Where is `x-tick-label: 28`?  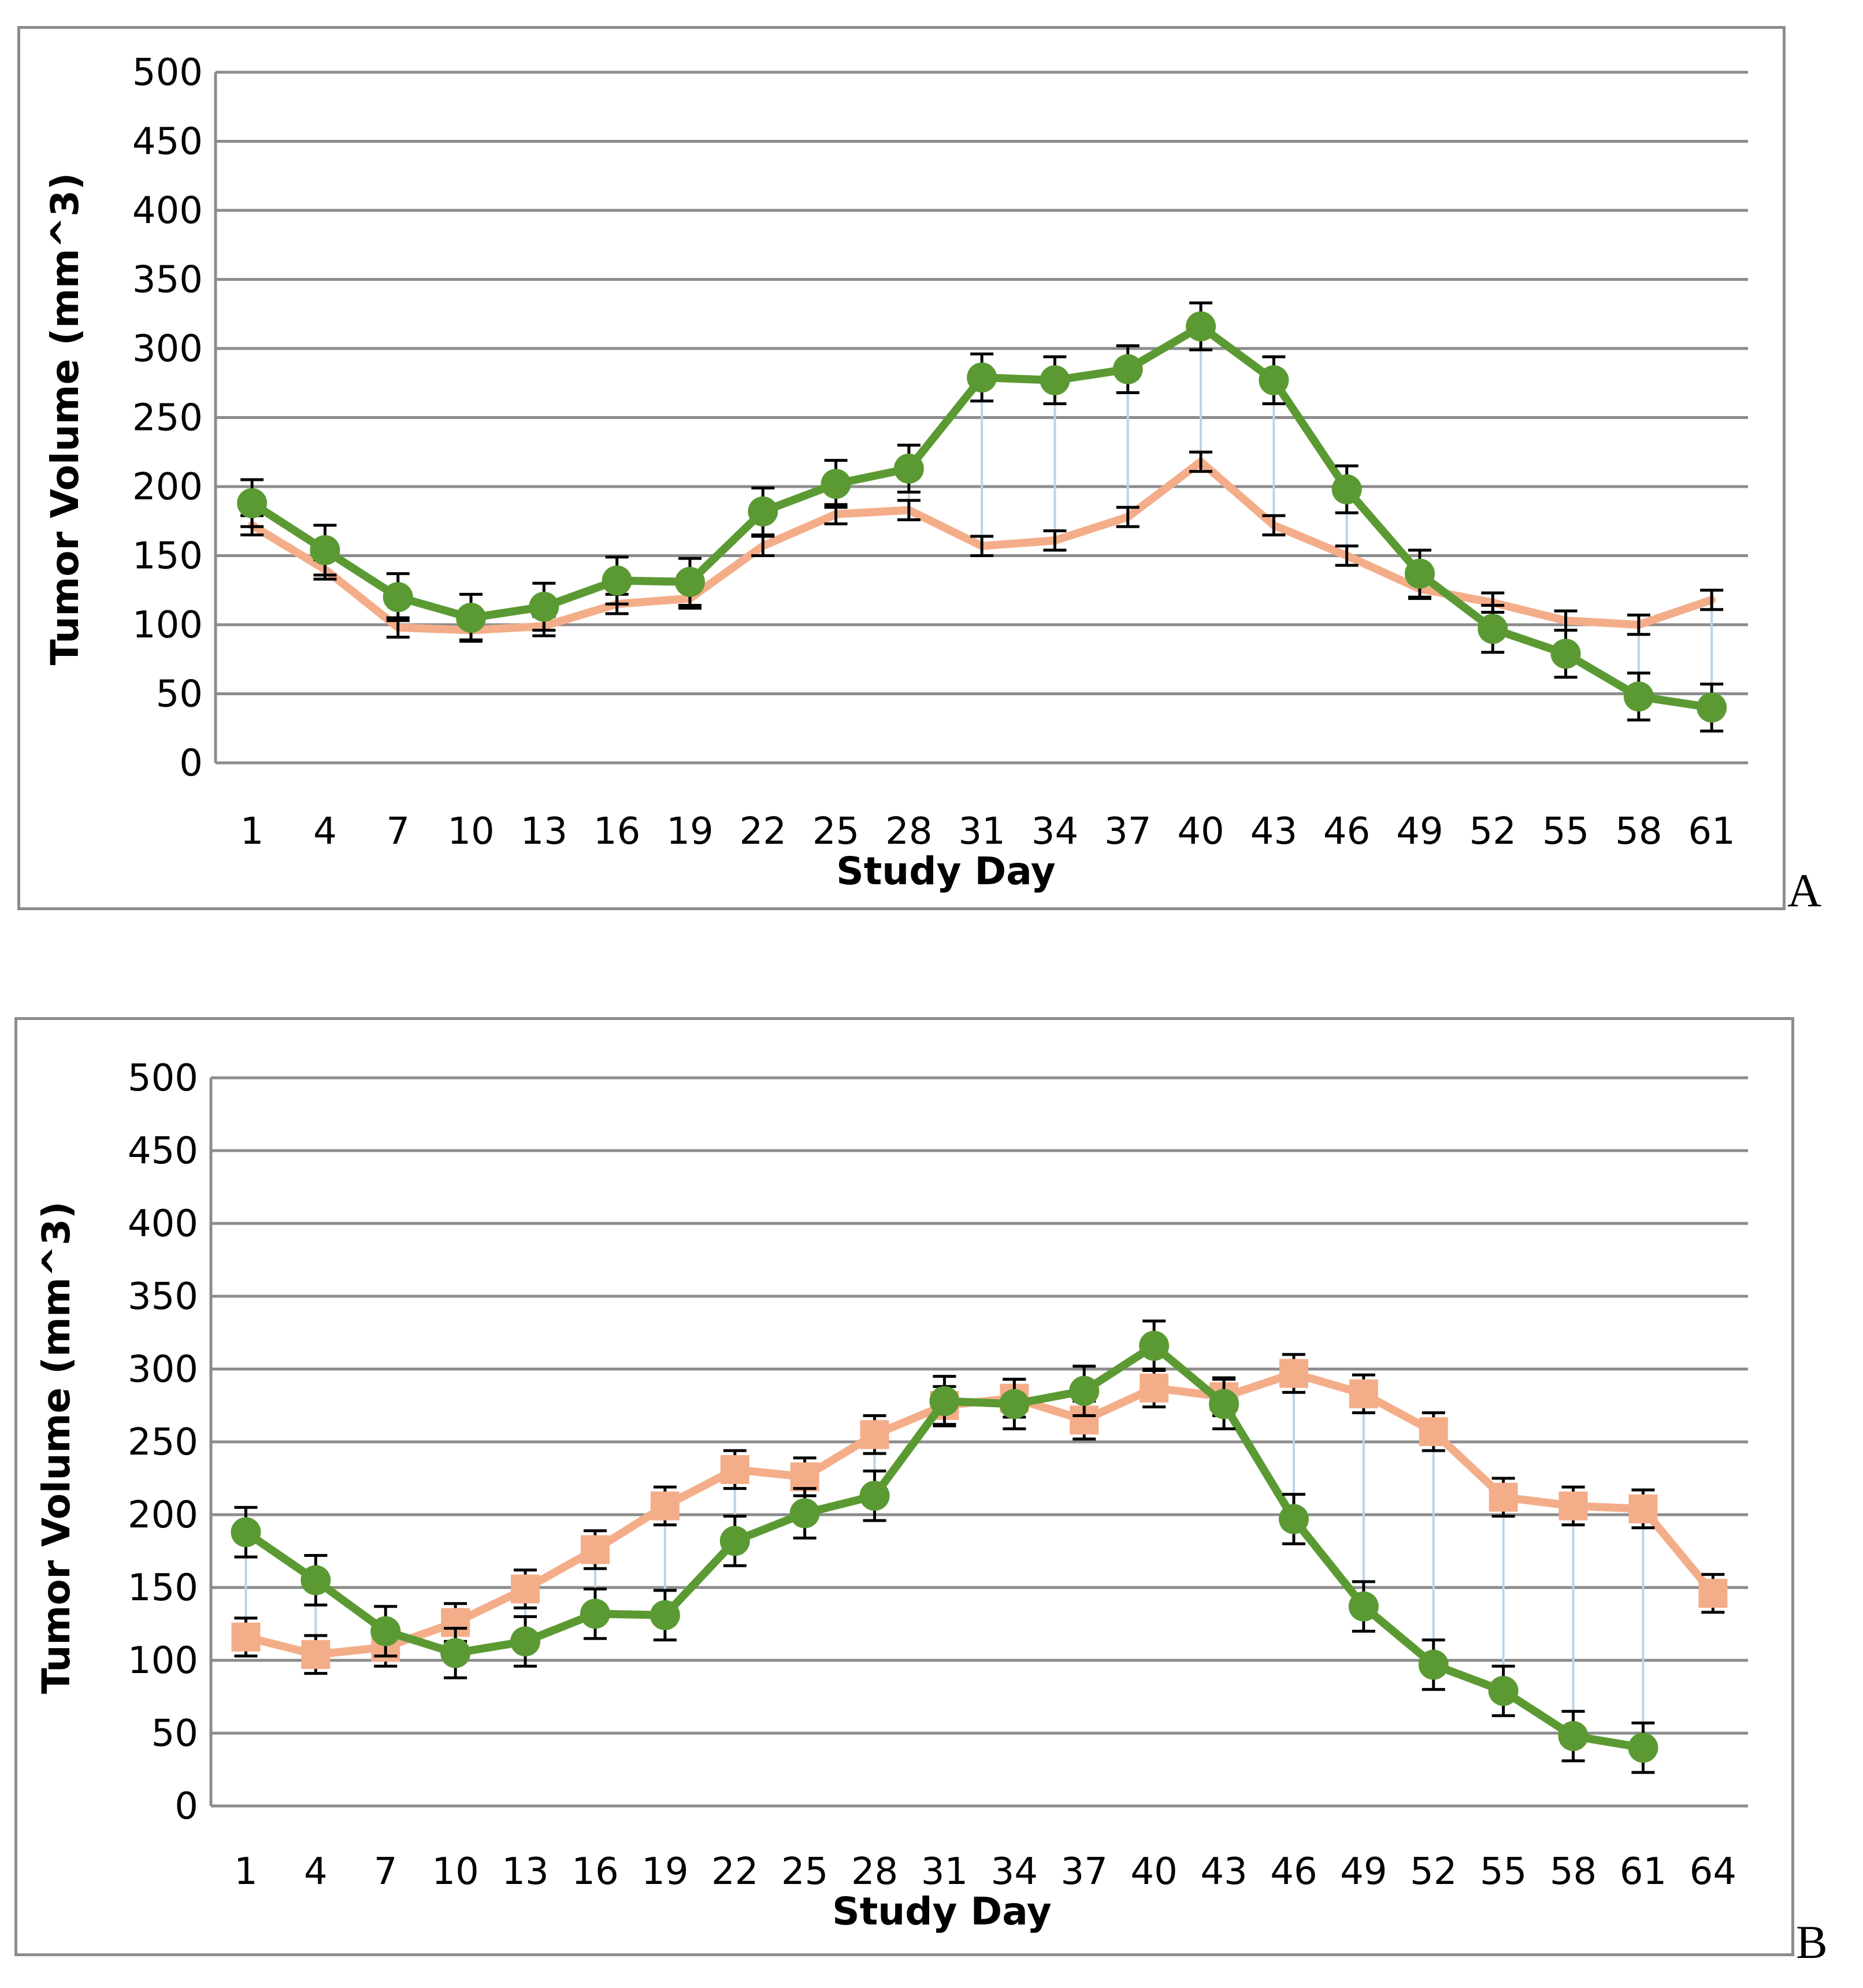
x-tick-label: 28 is located at coordinates (908, 831).